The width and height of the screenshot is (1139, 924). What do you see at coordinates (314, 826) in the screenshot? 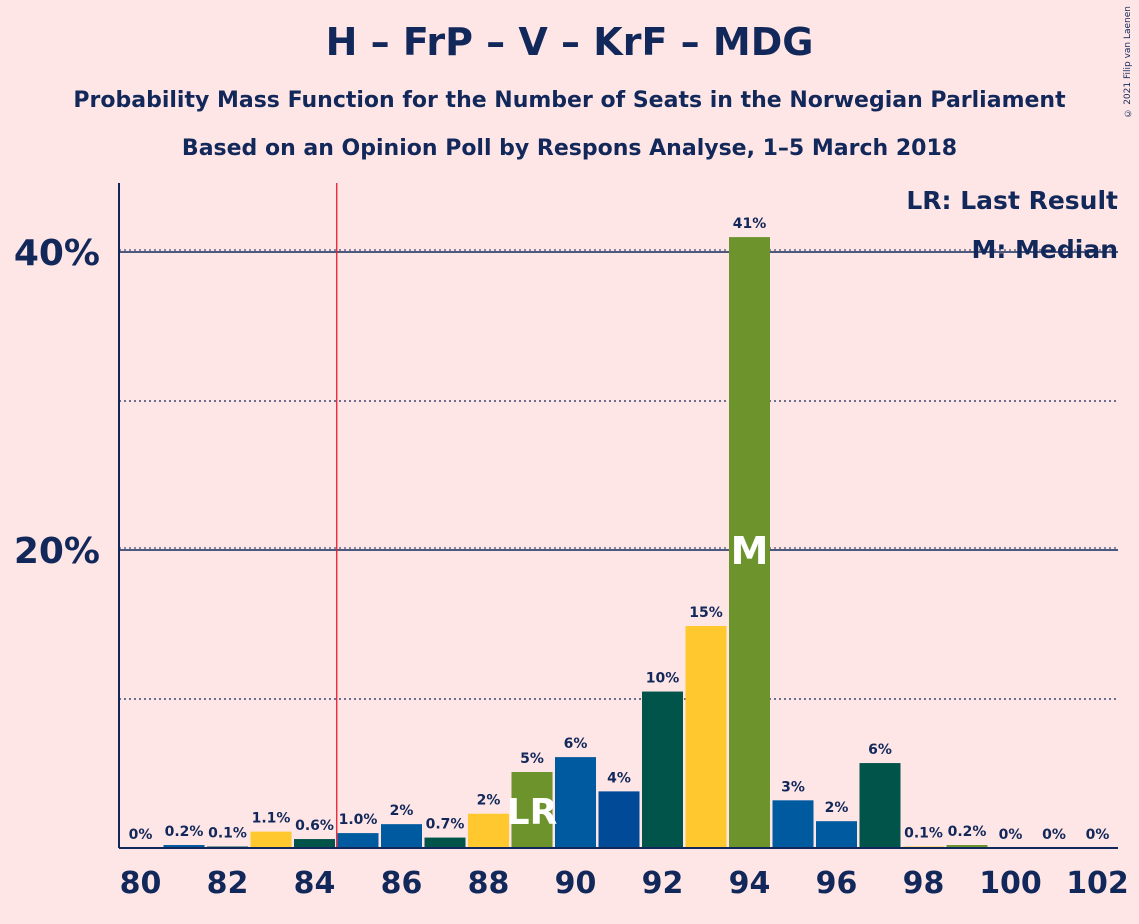
I see `bar-value-label: 0.6%` at bounding box center [314, 826].